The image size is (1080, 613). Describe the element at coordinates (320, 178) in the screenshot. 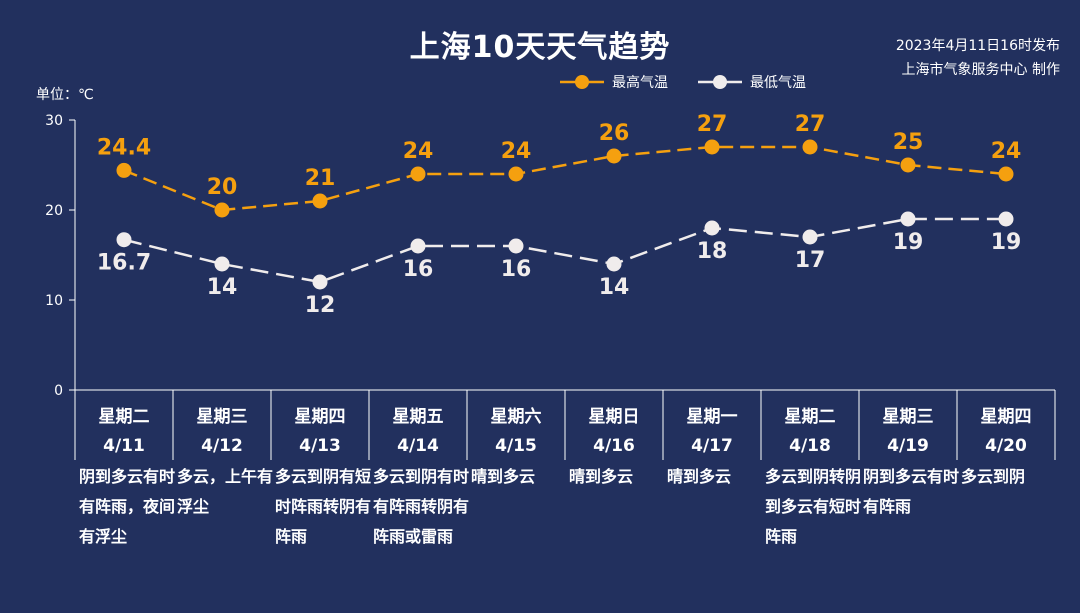

I see `data-label-high: 21` at that location.